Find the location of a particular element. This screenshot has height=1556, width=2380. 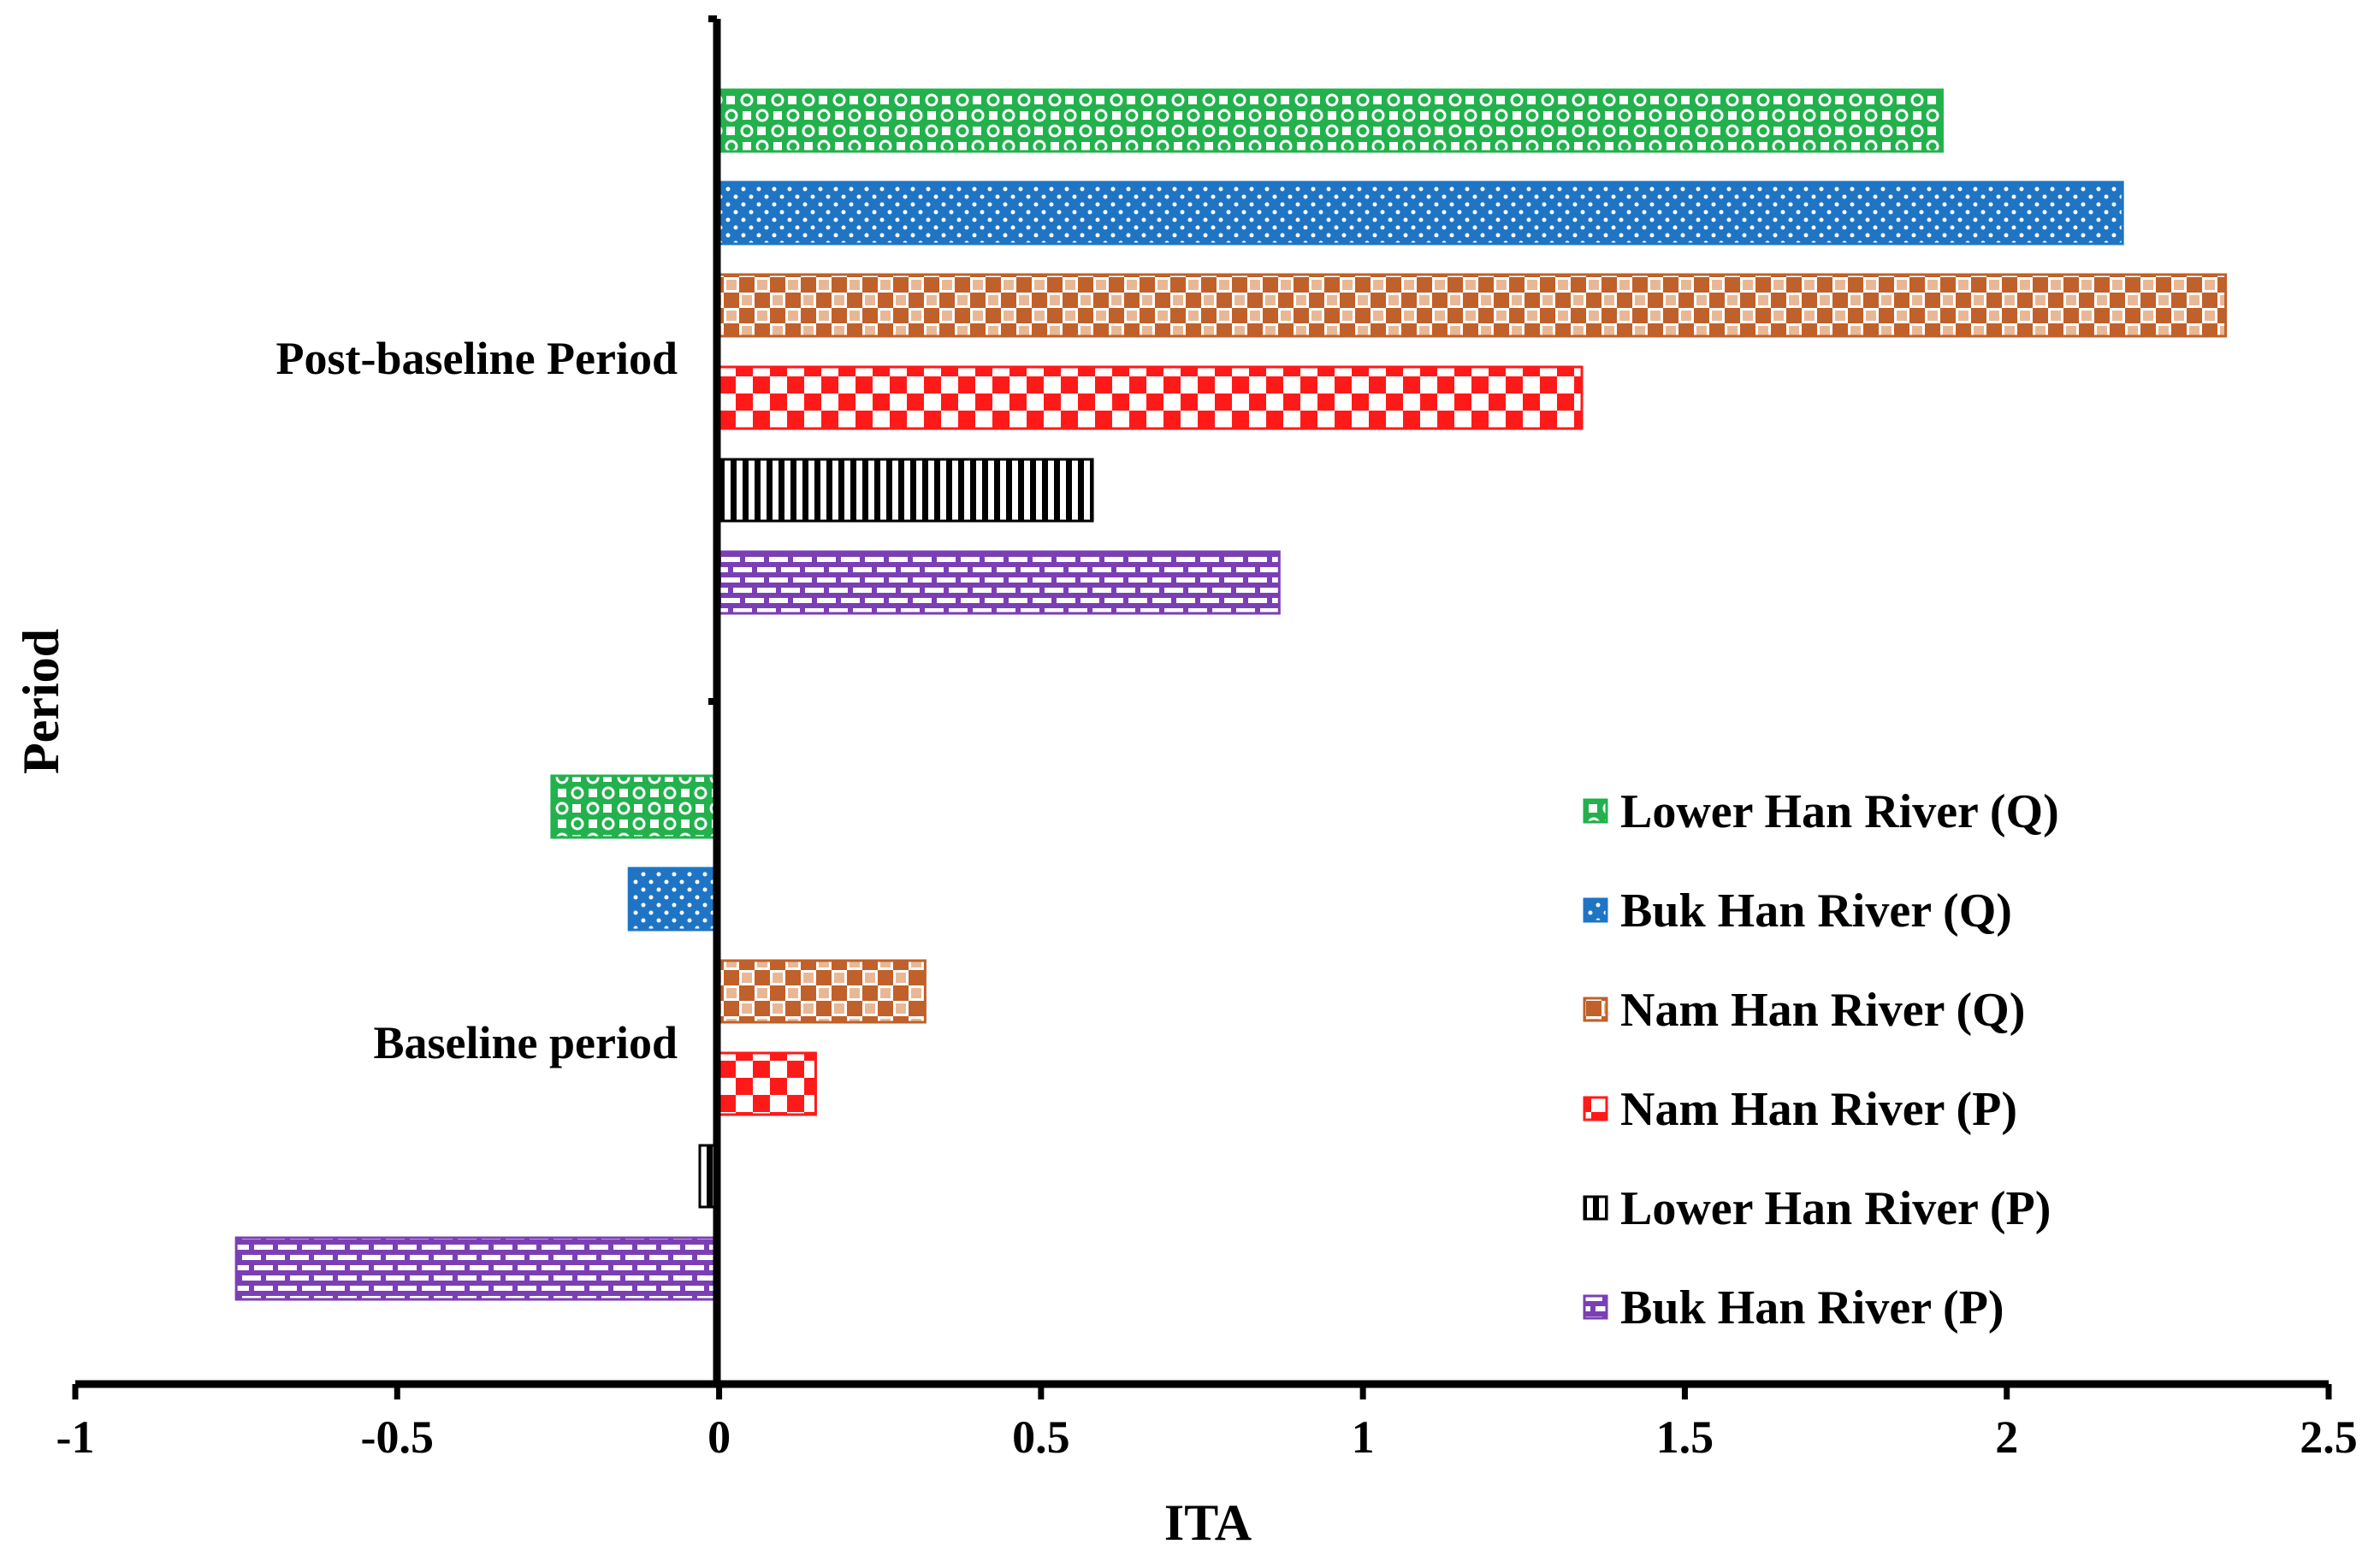

bar-lower-han-river-q-post-baseline-period is located at coordinates (1331, 120).